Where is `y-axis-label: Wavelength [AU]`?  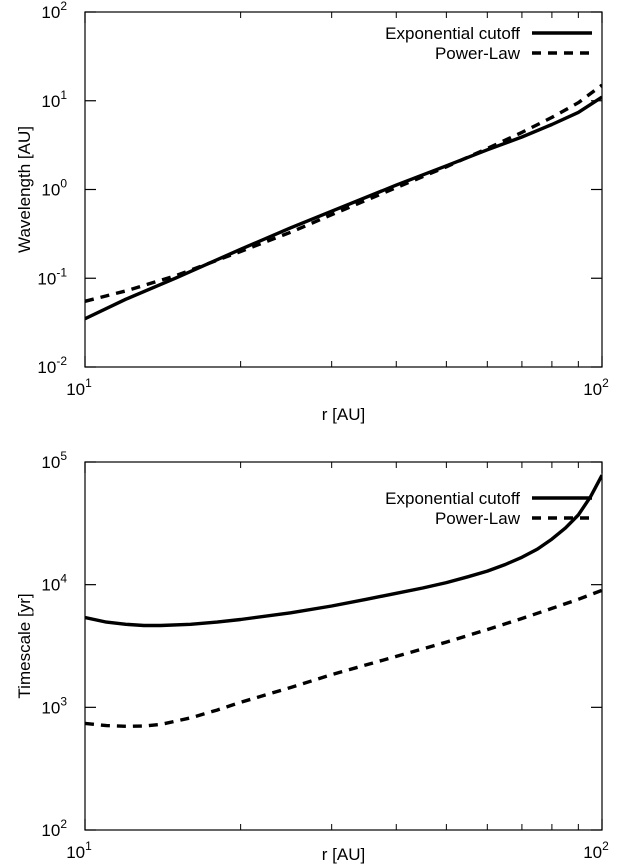
y-axis-label: Wavelength [AU] is located at coordinates (24, 189).